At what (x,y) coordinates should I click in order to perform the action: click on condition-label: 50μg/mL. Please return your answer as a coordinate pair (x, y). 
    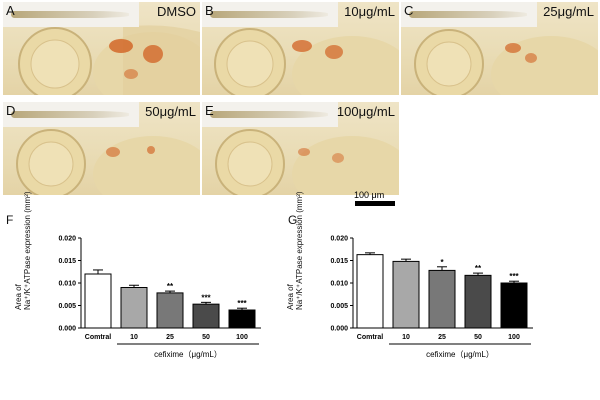
    Looking at the image, I should click on (170, 111).